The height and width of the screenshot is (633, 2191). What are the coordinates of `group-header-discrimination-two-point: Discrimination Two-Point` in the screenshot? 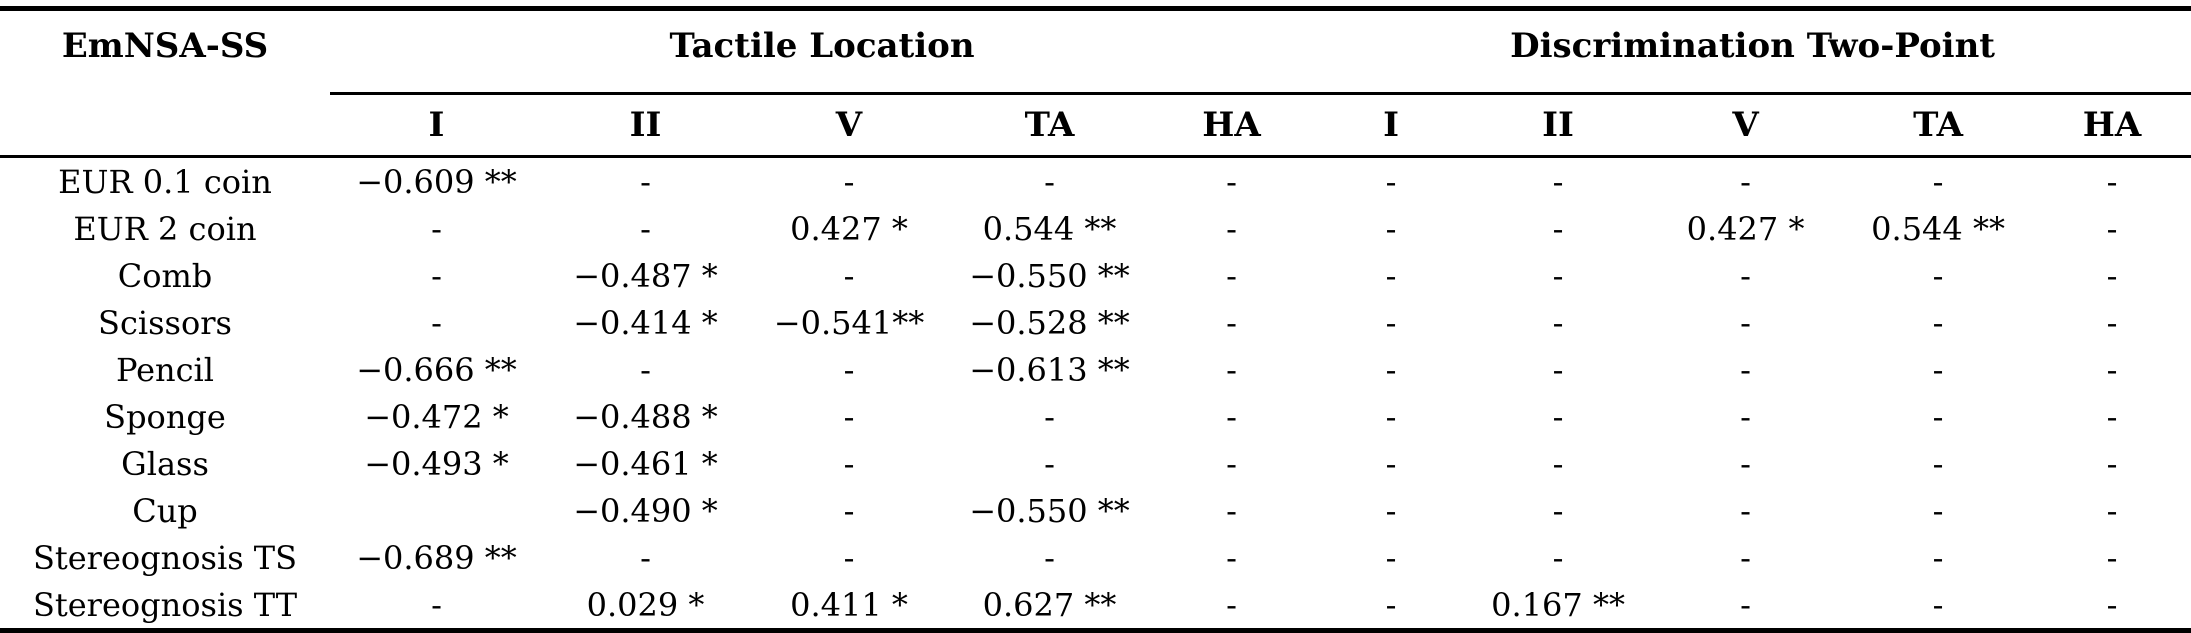 It's located at (1752, 51).